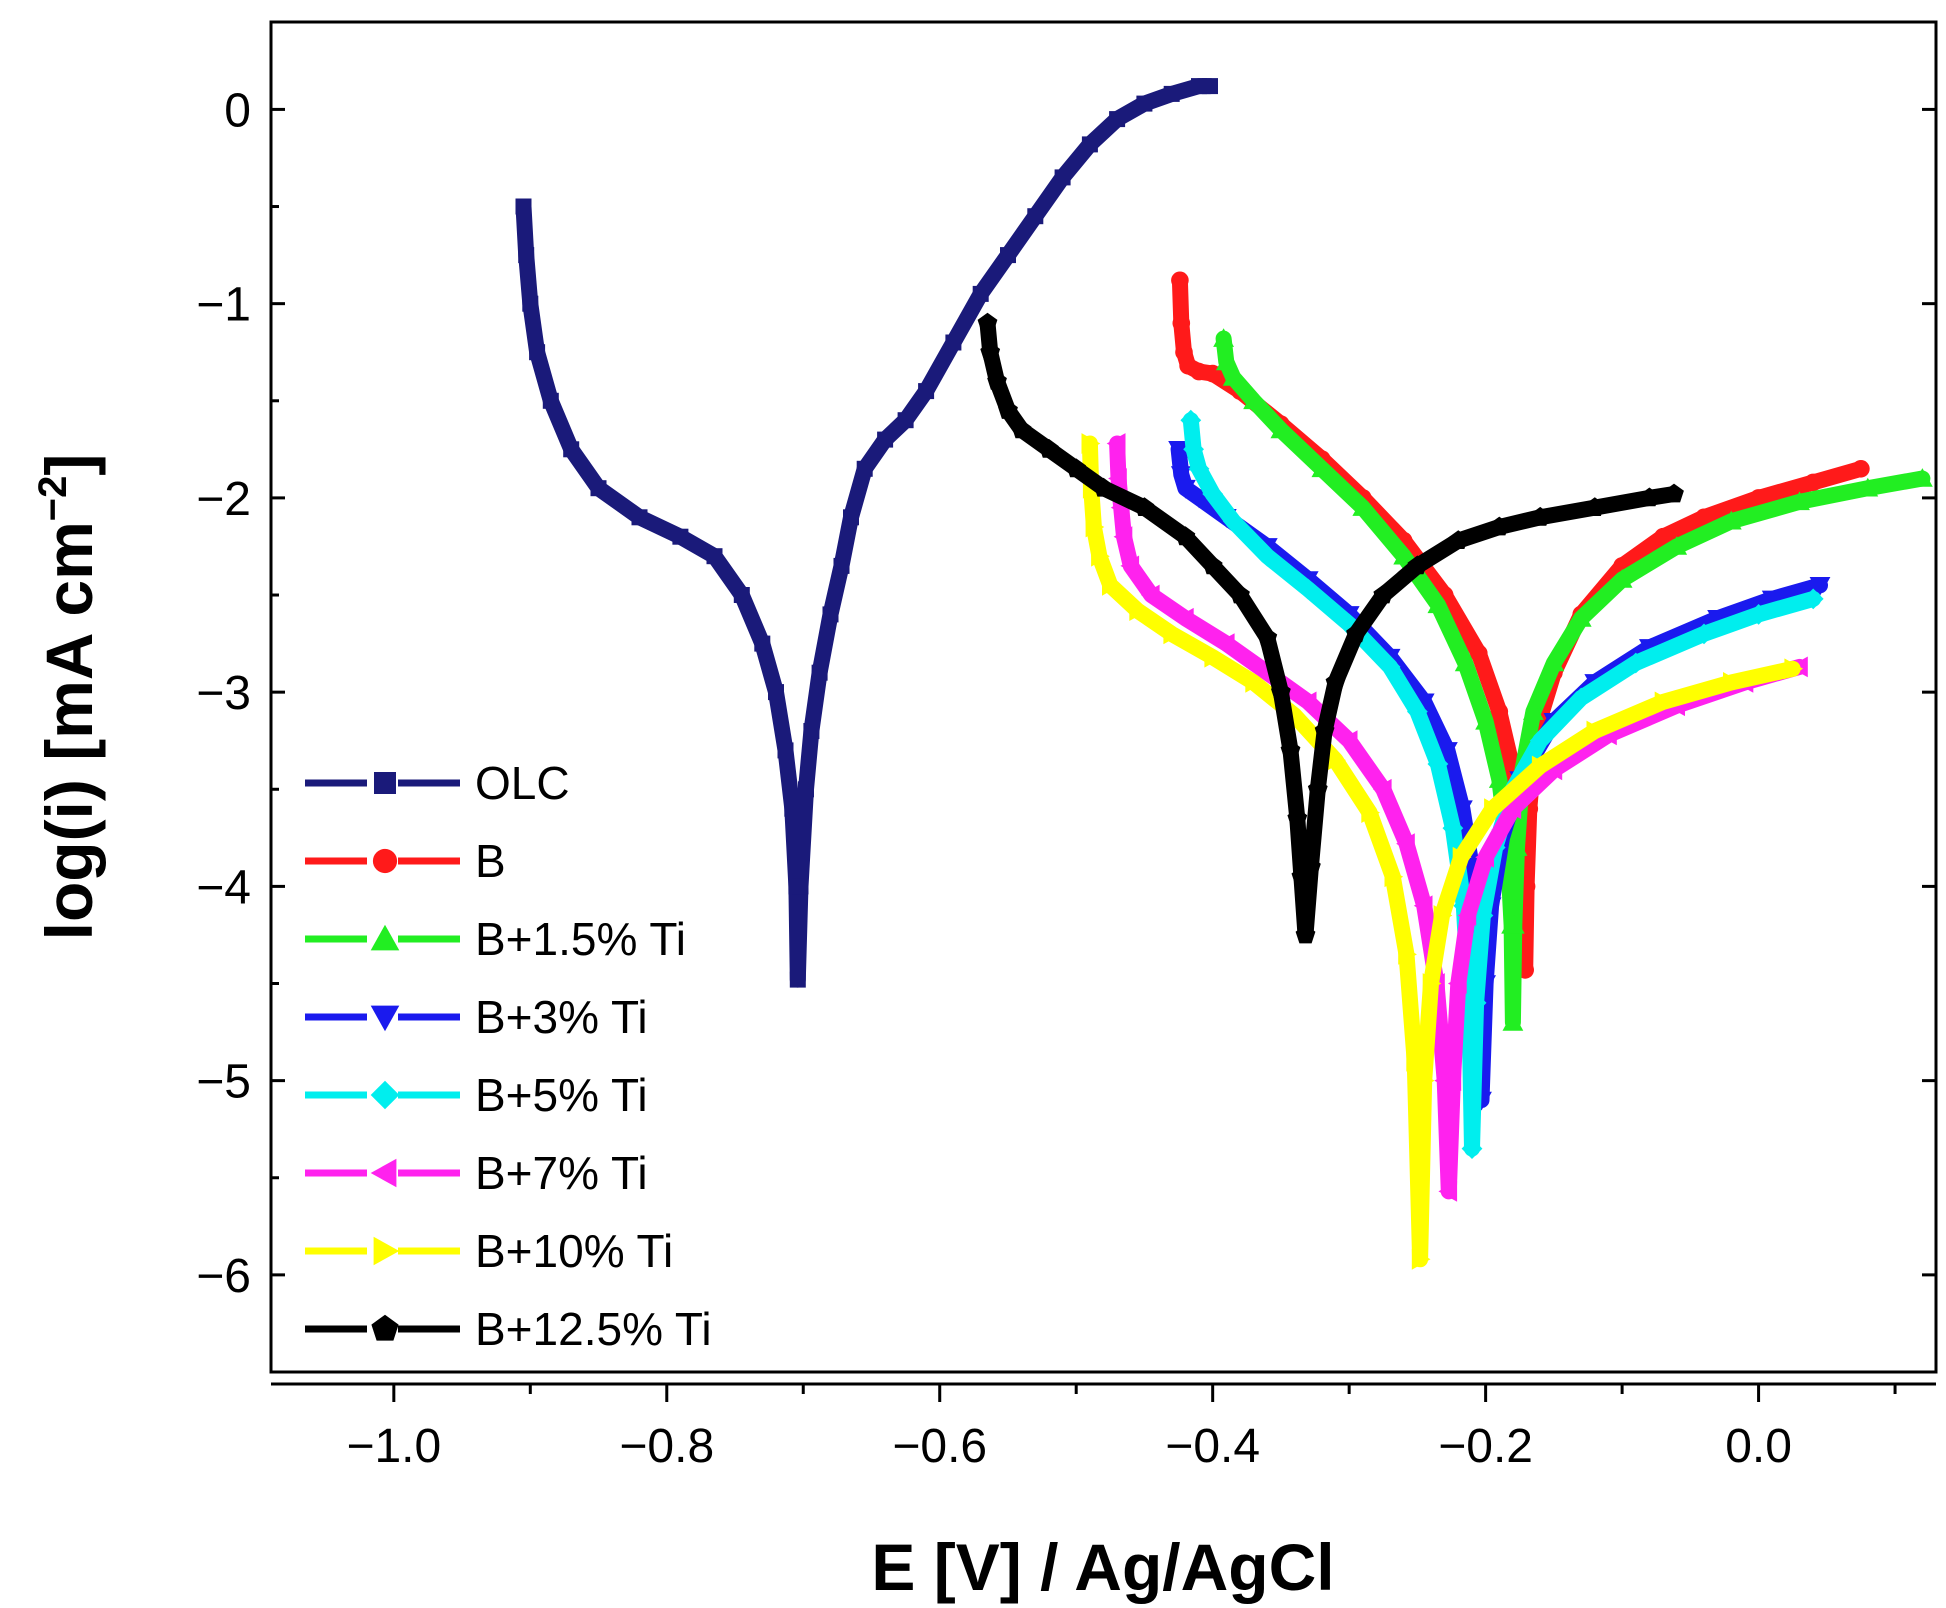 The height and width of the screenshot is (1608, 1946). I want to click on legend-label: B+3% Ti, so click(561, 1017).